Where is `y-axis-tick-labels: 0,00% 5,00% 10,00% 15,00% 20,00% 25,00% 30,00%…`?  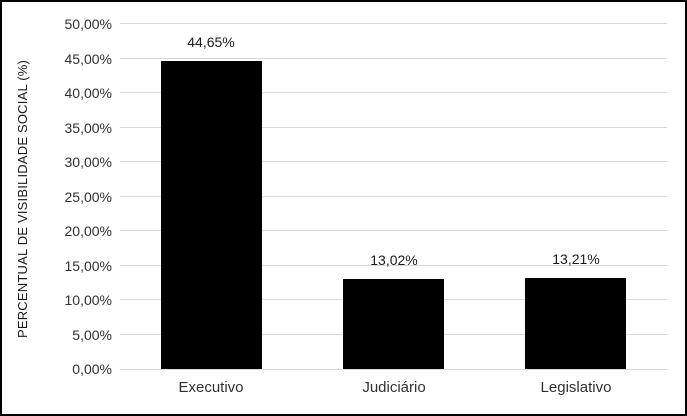 y-axis-tick-labels: 0,00% 5,00% 10,00% 15,00% 20,00% 25,00% 30,00%… is located at coordinates (76, 196).